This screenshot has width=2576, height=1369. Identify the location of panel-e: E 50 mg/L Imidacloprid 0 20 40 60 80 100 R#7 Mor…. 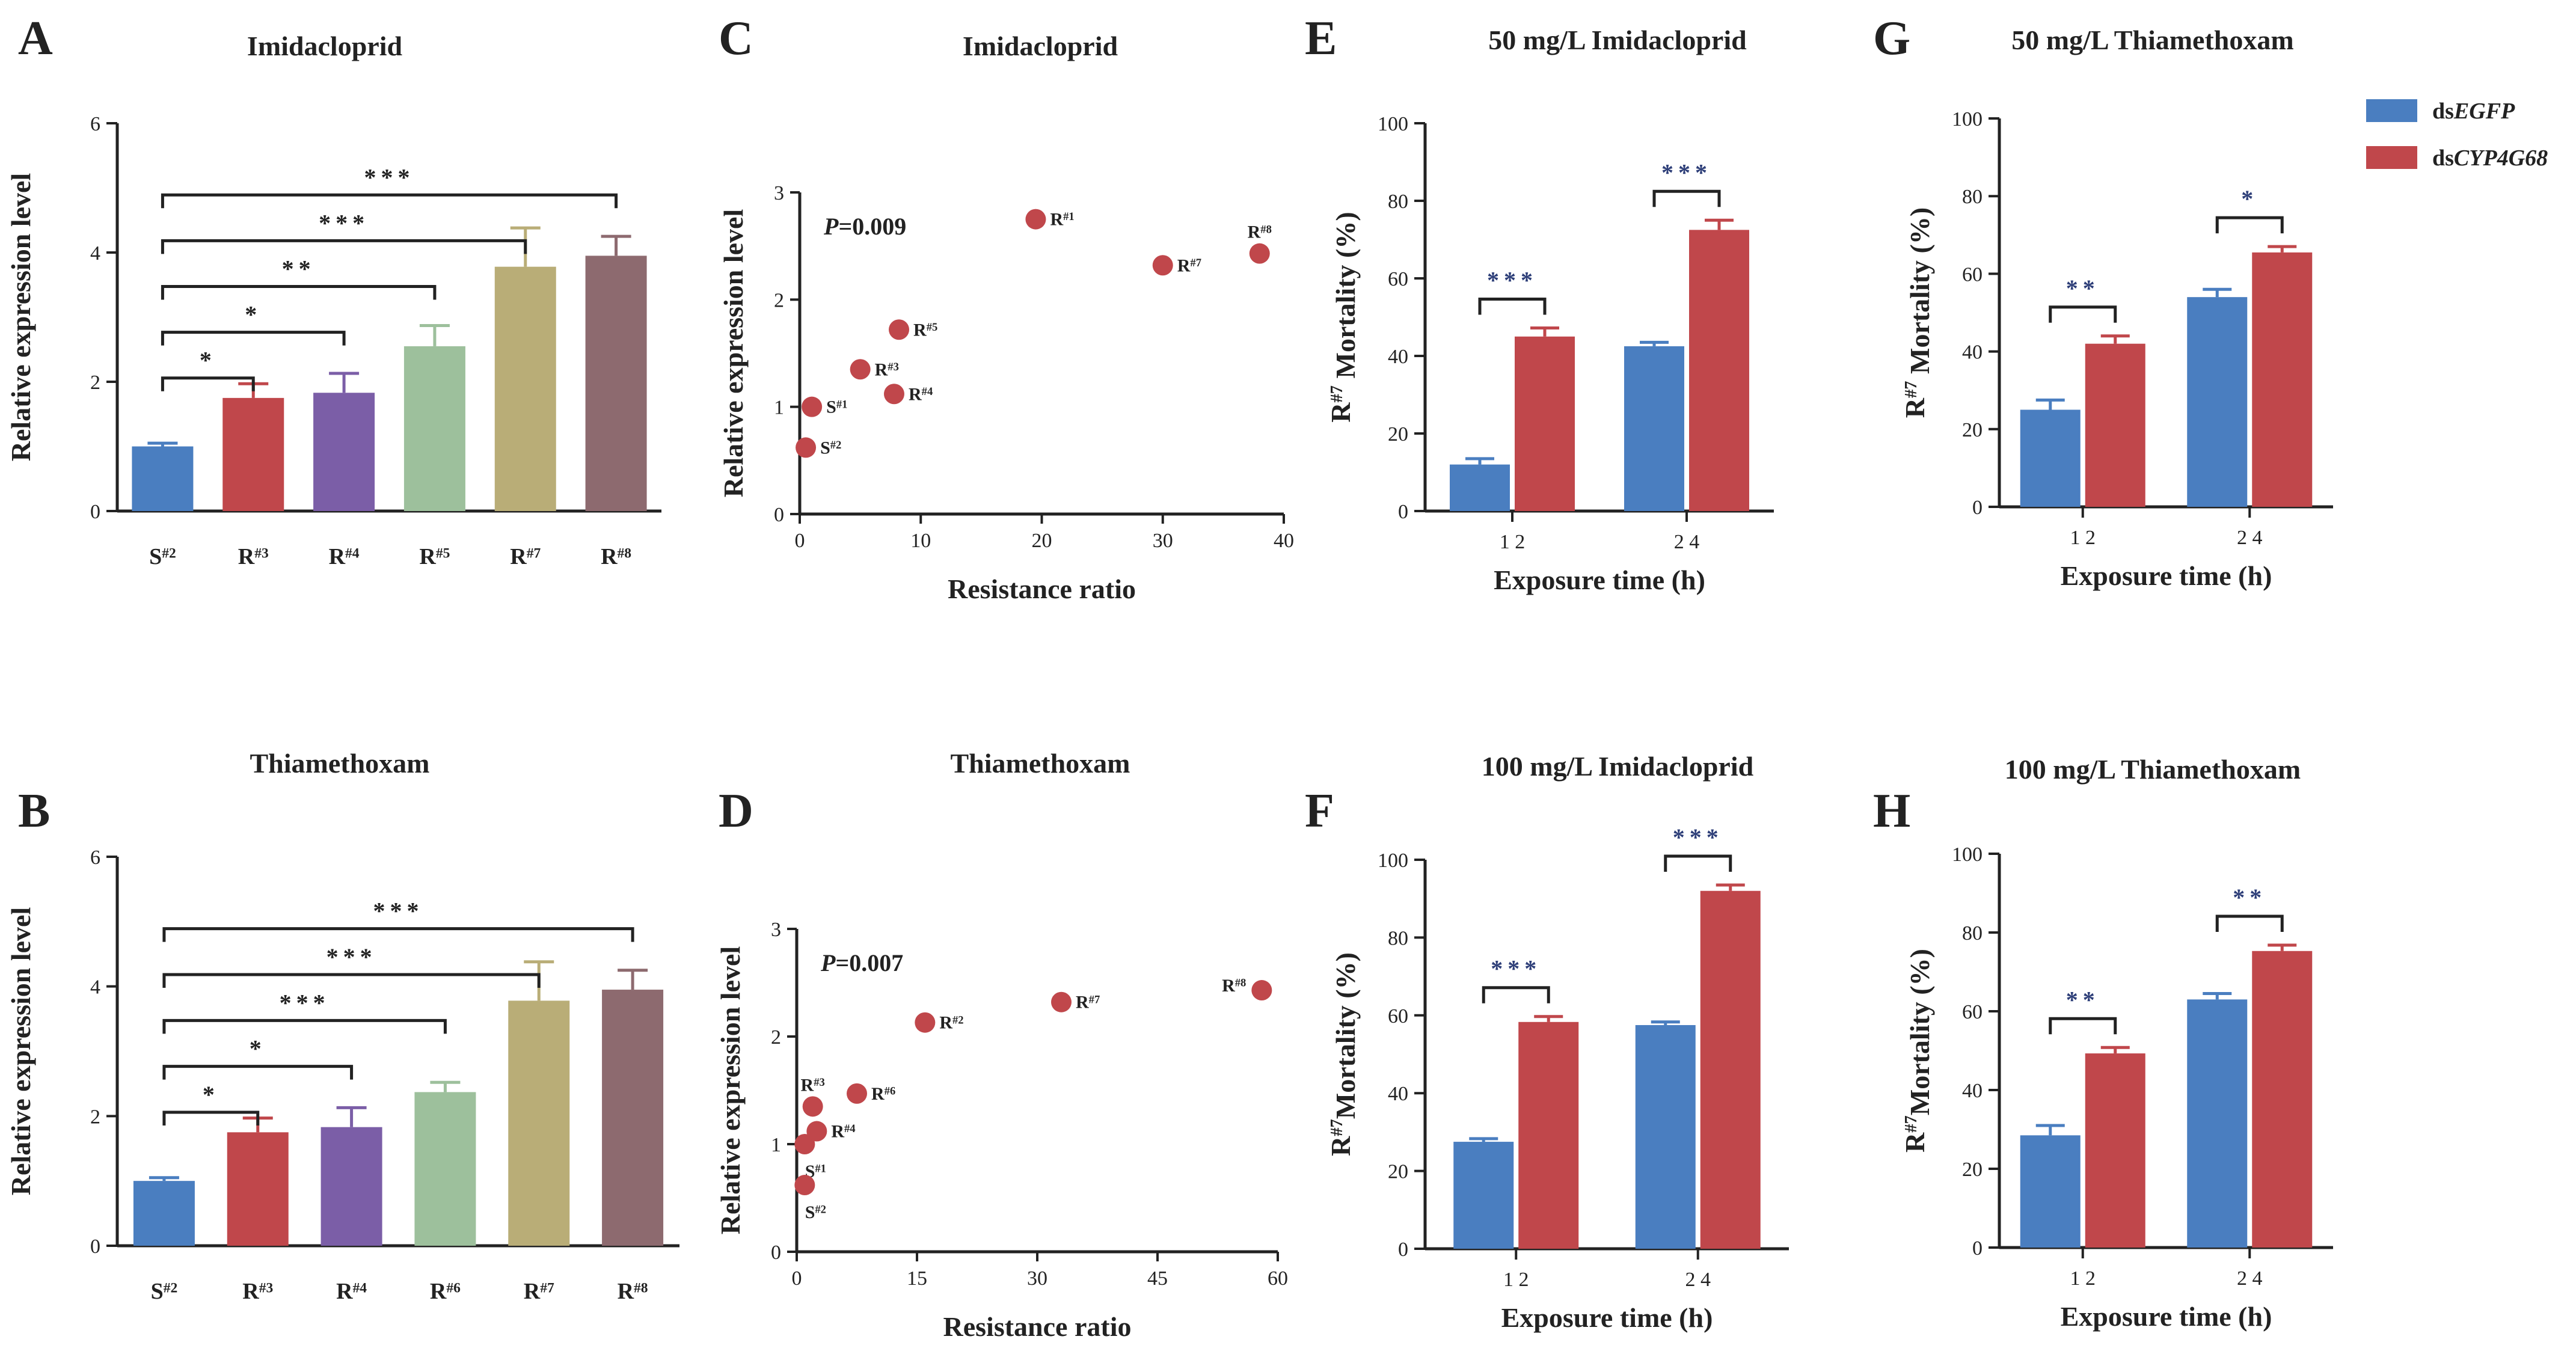
(1539, 303).